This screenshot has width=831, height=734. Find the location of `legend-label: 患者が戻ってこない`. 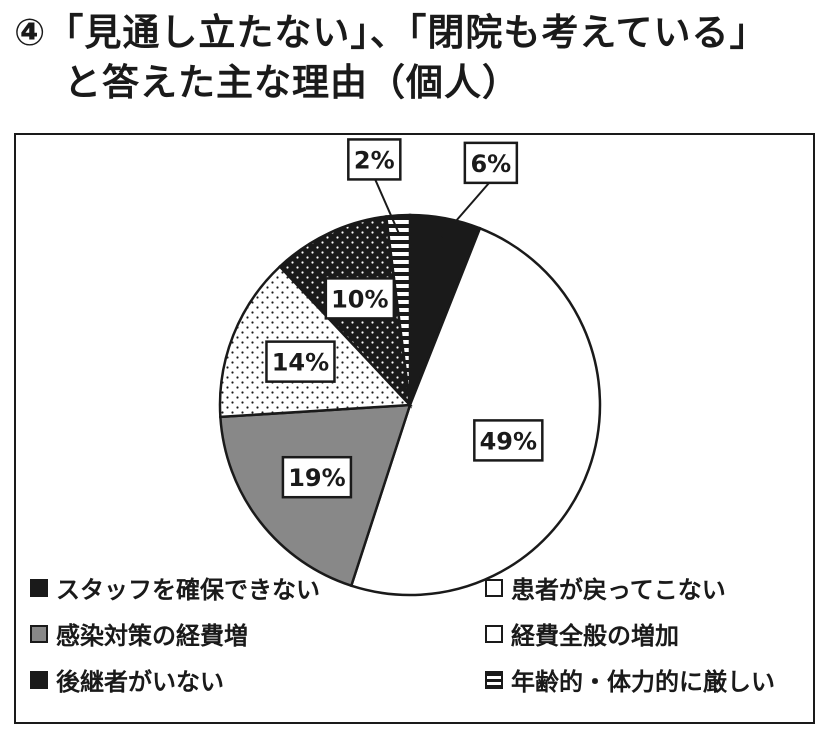

legend-label: 患者が戻ってこない is located at coordinates (618, 590).